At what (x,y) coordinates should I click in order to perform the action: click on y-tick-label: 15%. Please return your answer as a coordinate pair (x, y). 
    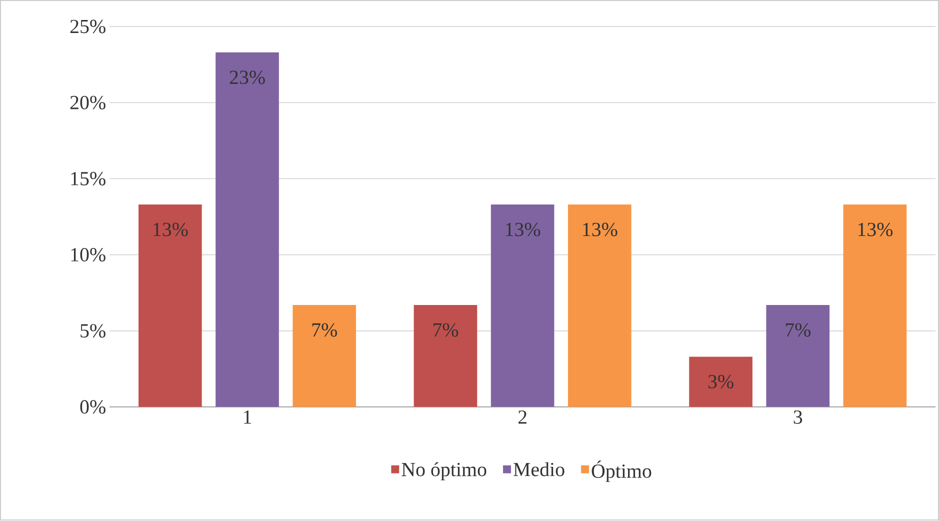
    Looking at the image, I should click on (88, 179).